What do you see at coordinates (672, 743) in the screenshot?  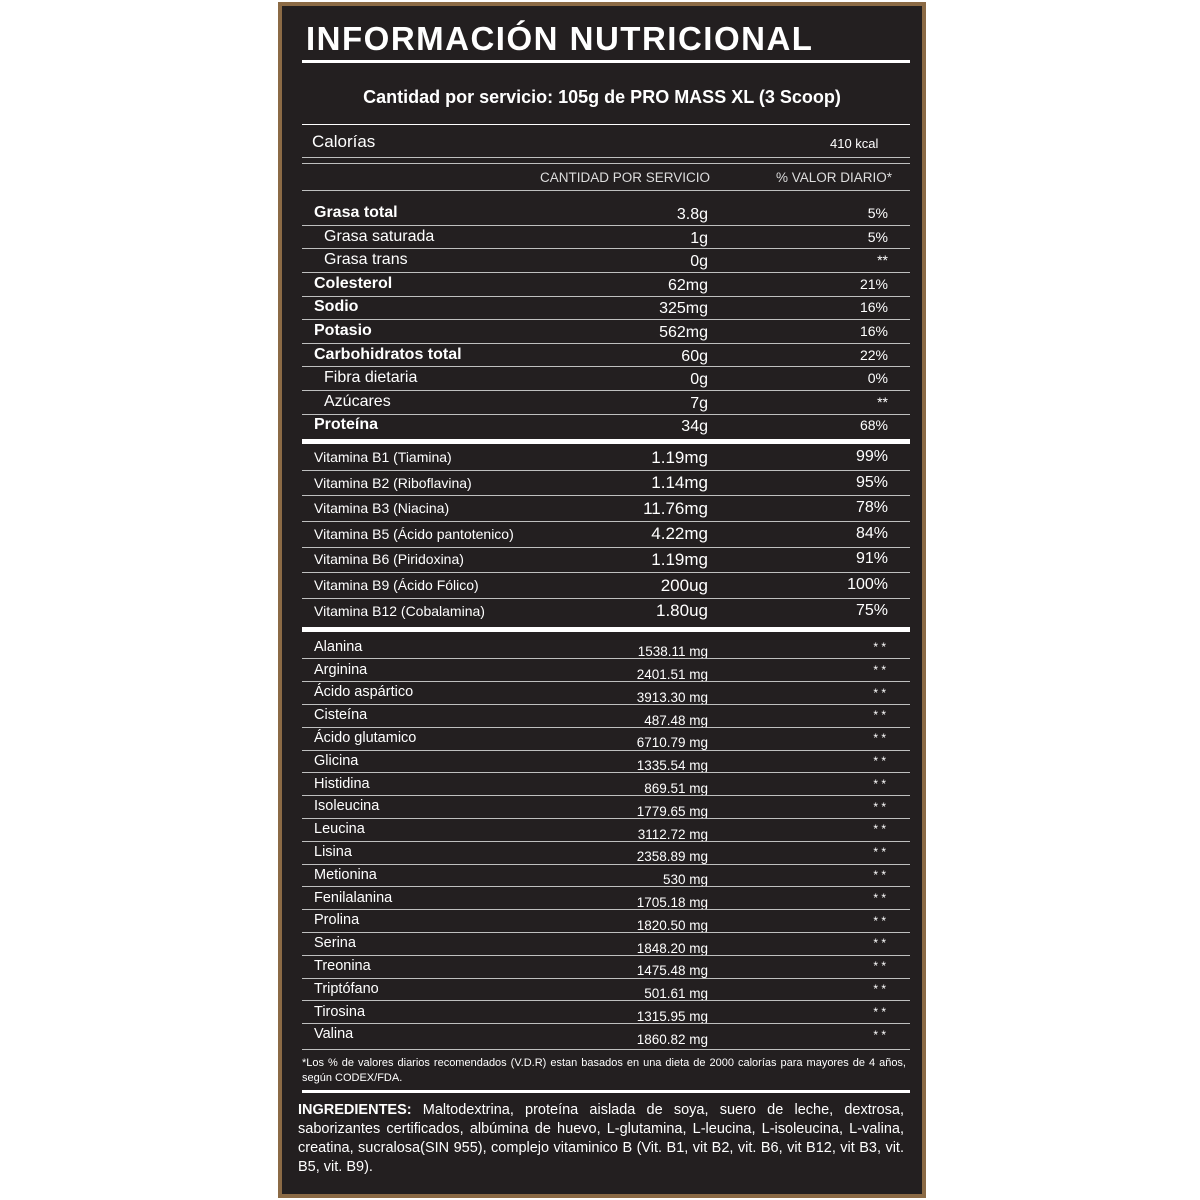 I see `row-amount: 6710.79 mg` at bounding box center [672, 743].